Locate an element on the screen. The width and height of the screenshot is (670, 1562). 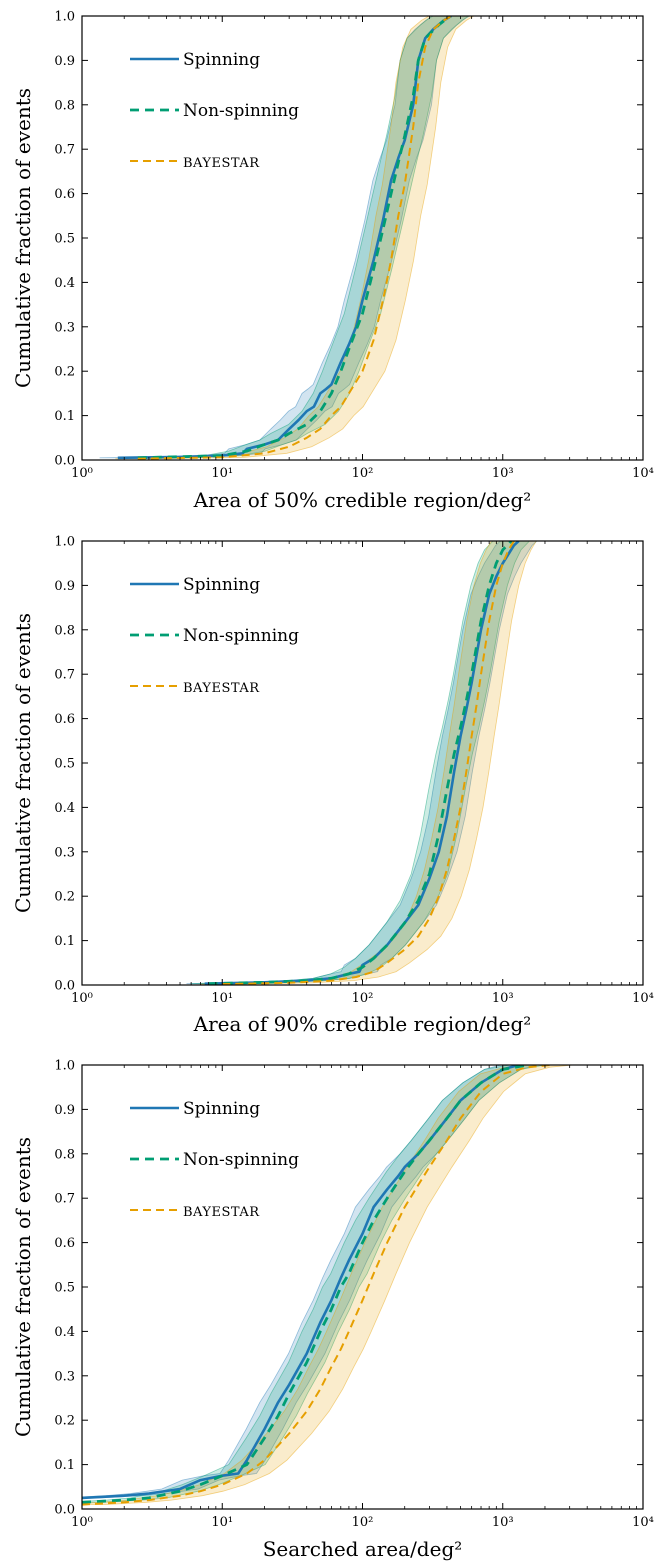
x-axis-label: Area of 90% credible region/deg² is located at coordinates (362, 1024).